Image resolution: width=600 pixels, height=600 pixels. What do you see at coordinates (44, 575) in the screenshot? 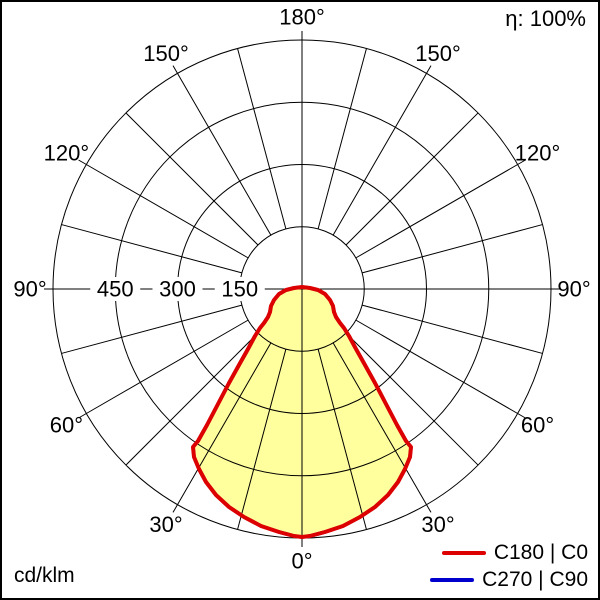
I see `unit-label: cd/klm` at bounding box center [44, 575].